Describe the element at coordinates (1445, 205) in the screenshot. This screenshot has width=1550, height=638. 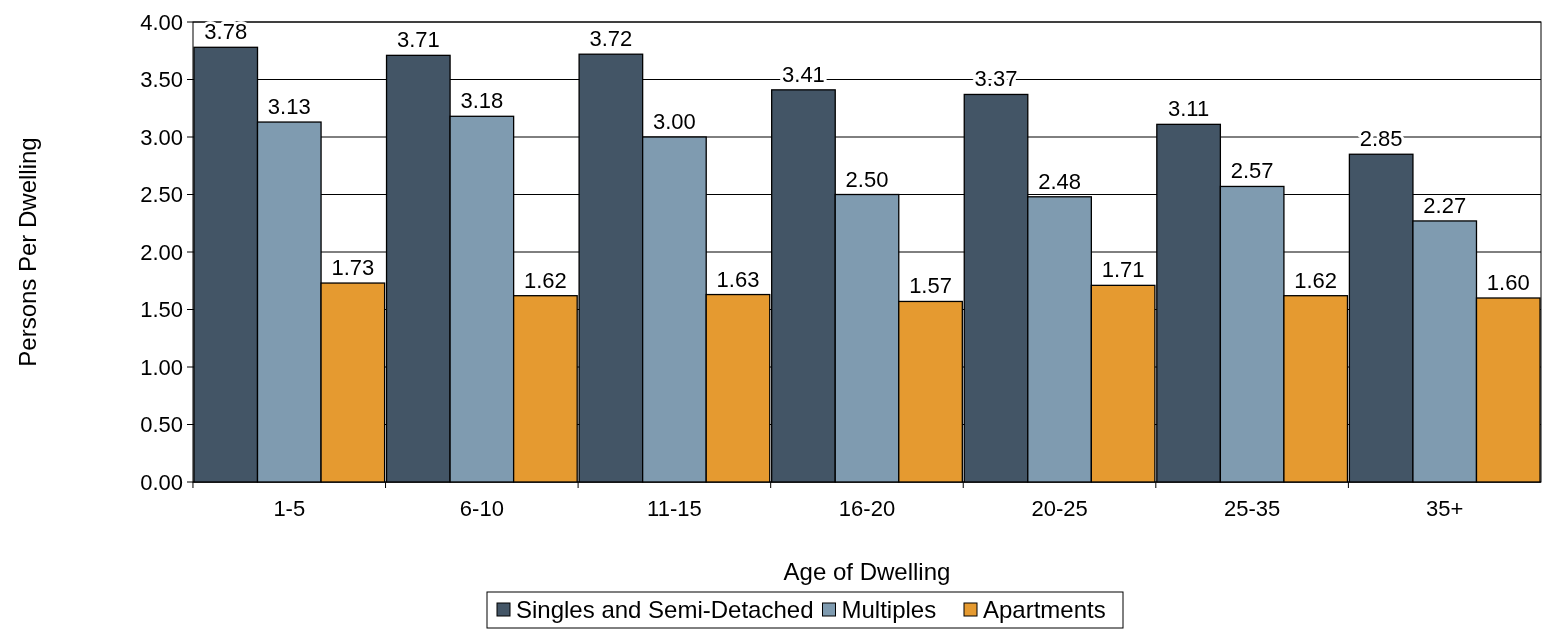
I see `data-label: 2.27` at that location.